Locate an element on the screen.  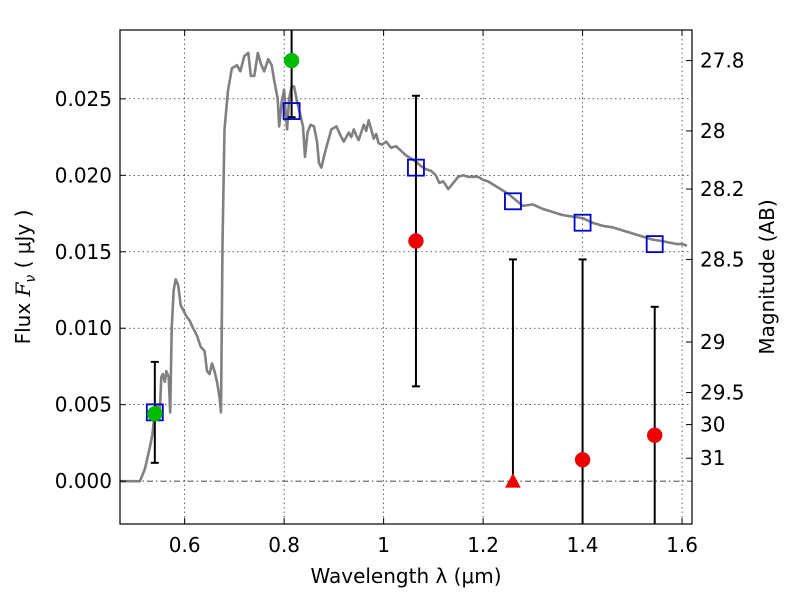
y-tick-label: 0.025 is located at coordinates (83, 99).